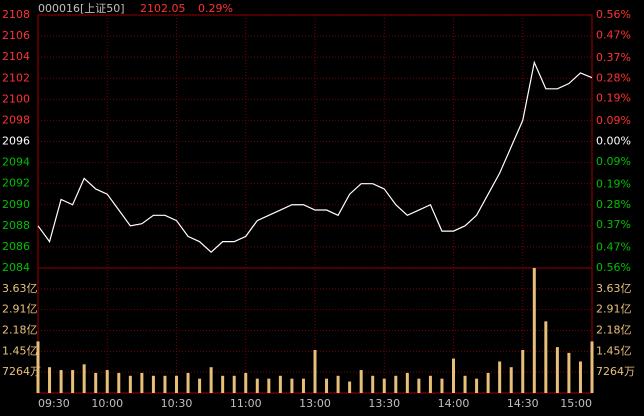 The height and width of the screenshot is (416, 644). I want to click on y-tick-label: 2108, so click(16, 14).